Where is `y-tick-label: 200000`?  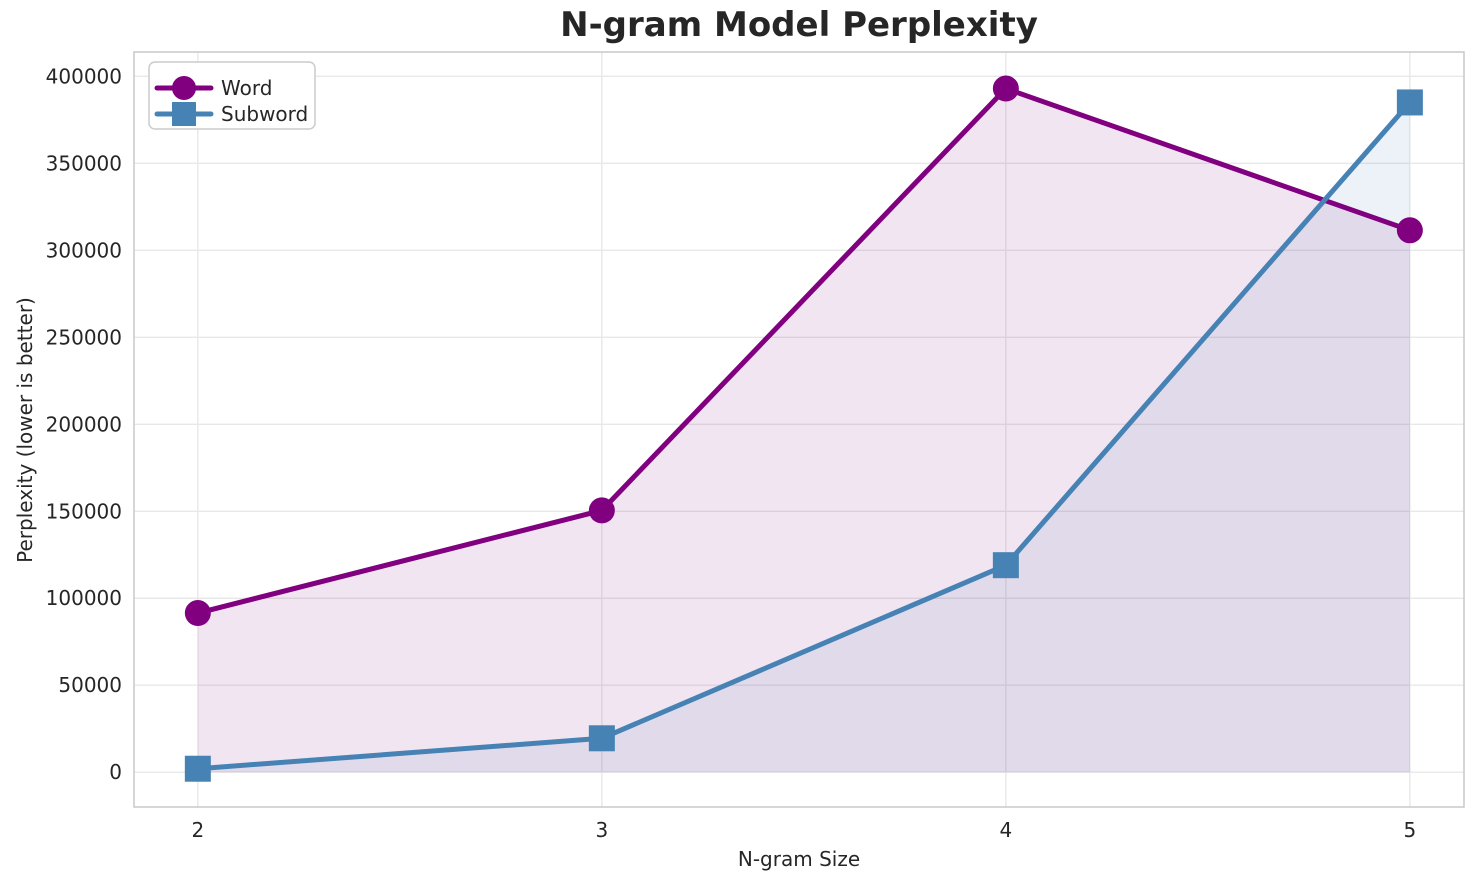
y-tick-label: 200000 is located at coordinates (84, 424).